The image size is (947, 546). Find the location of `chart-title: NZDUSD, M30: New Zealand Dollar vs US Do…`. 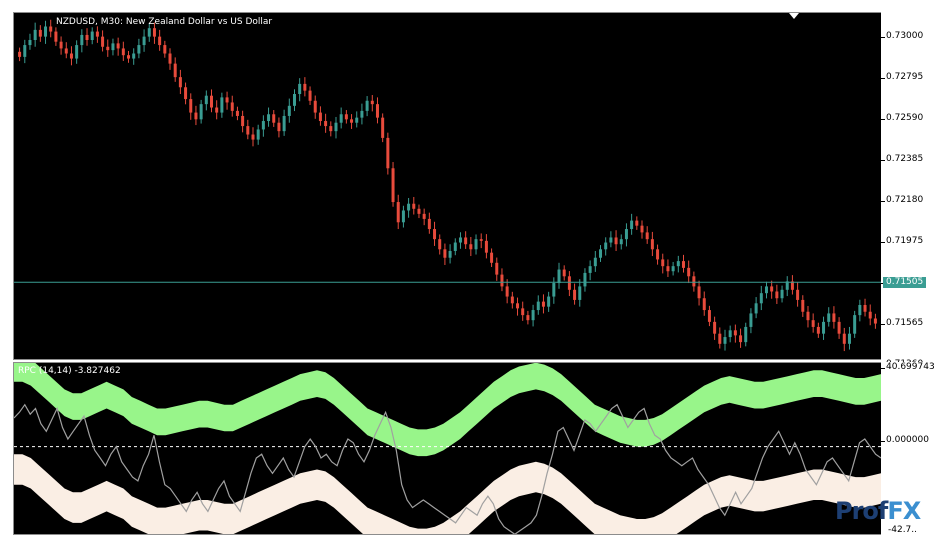

chart-title: NZDUSD, M30: New Zealand Dollar vs US Do… is located at coordinates (164, 22).